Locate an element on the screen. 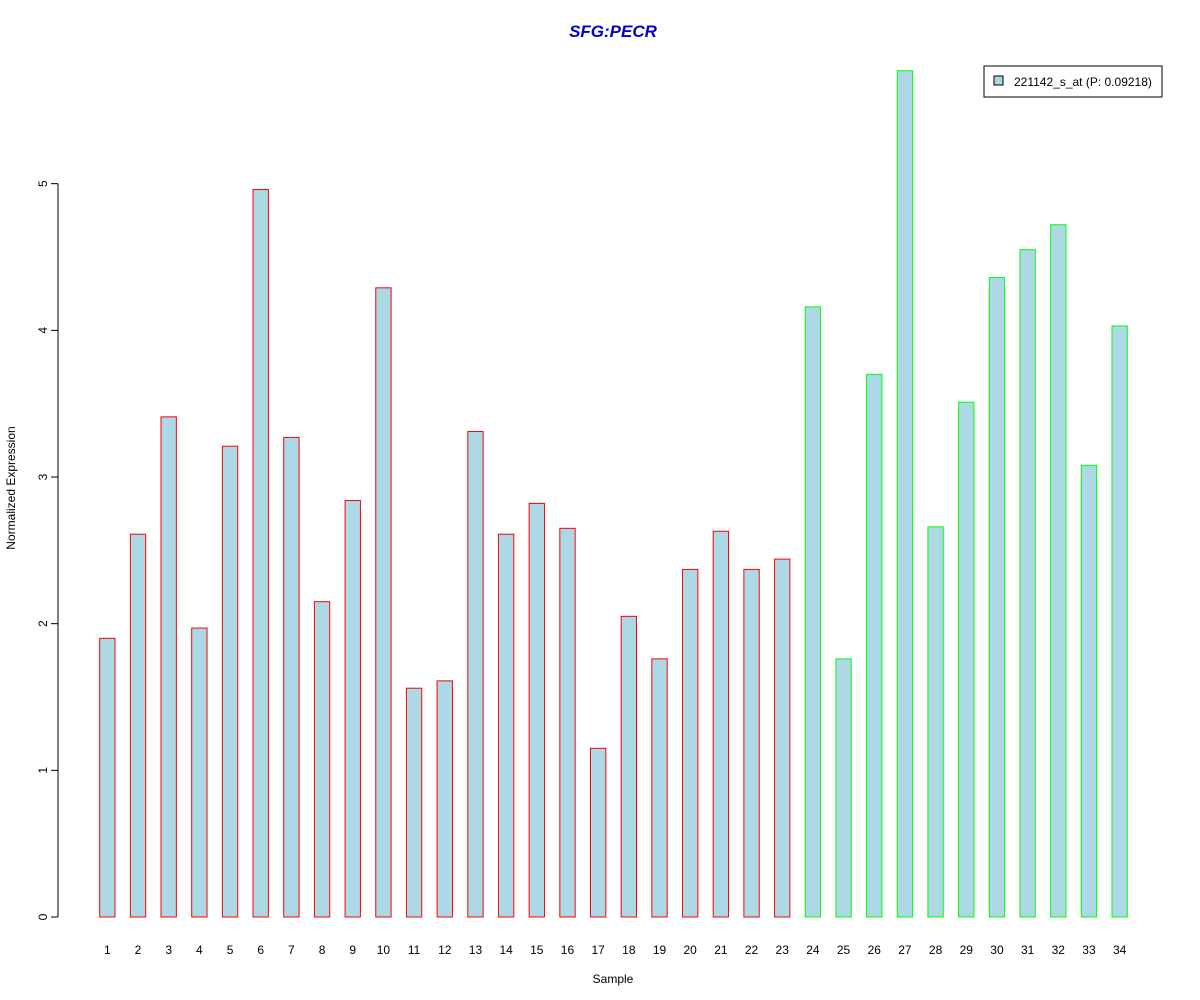 The image size is (1200, 1000). x-tick-label: 7 is located at coordinates (291, 950).